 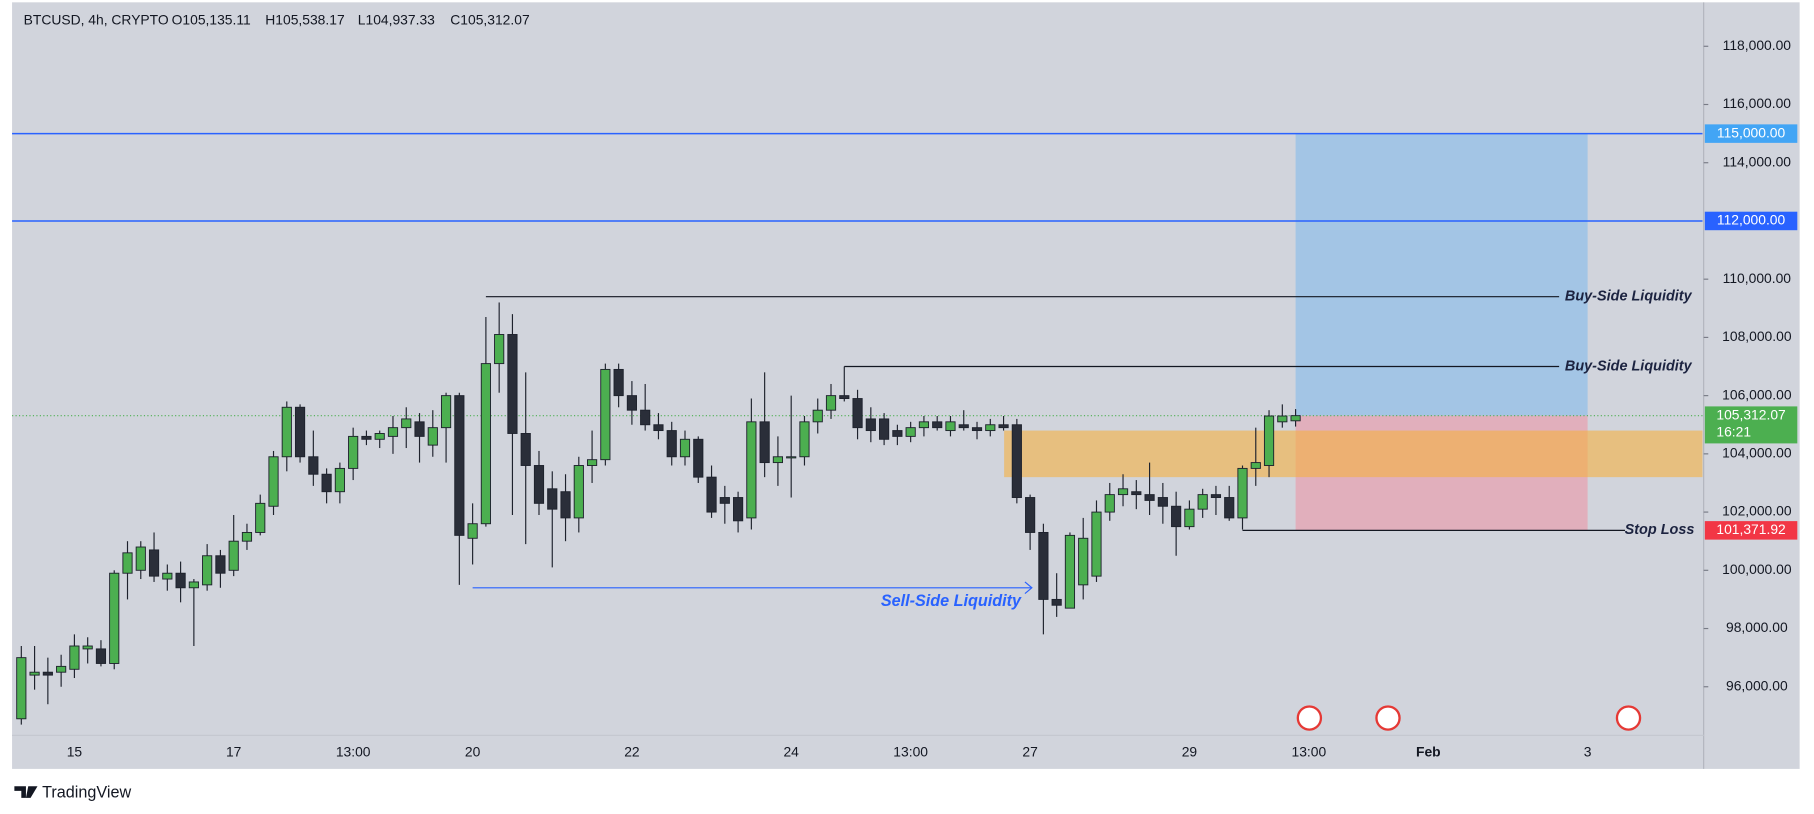 I want to click on y-tick-label: 110,000.00, so click(x=1757, y=278).